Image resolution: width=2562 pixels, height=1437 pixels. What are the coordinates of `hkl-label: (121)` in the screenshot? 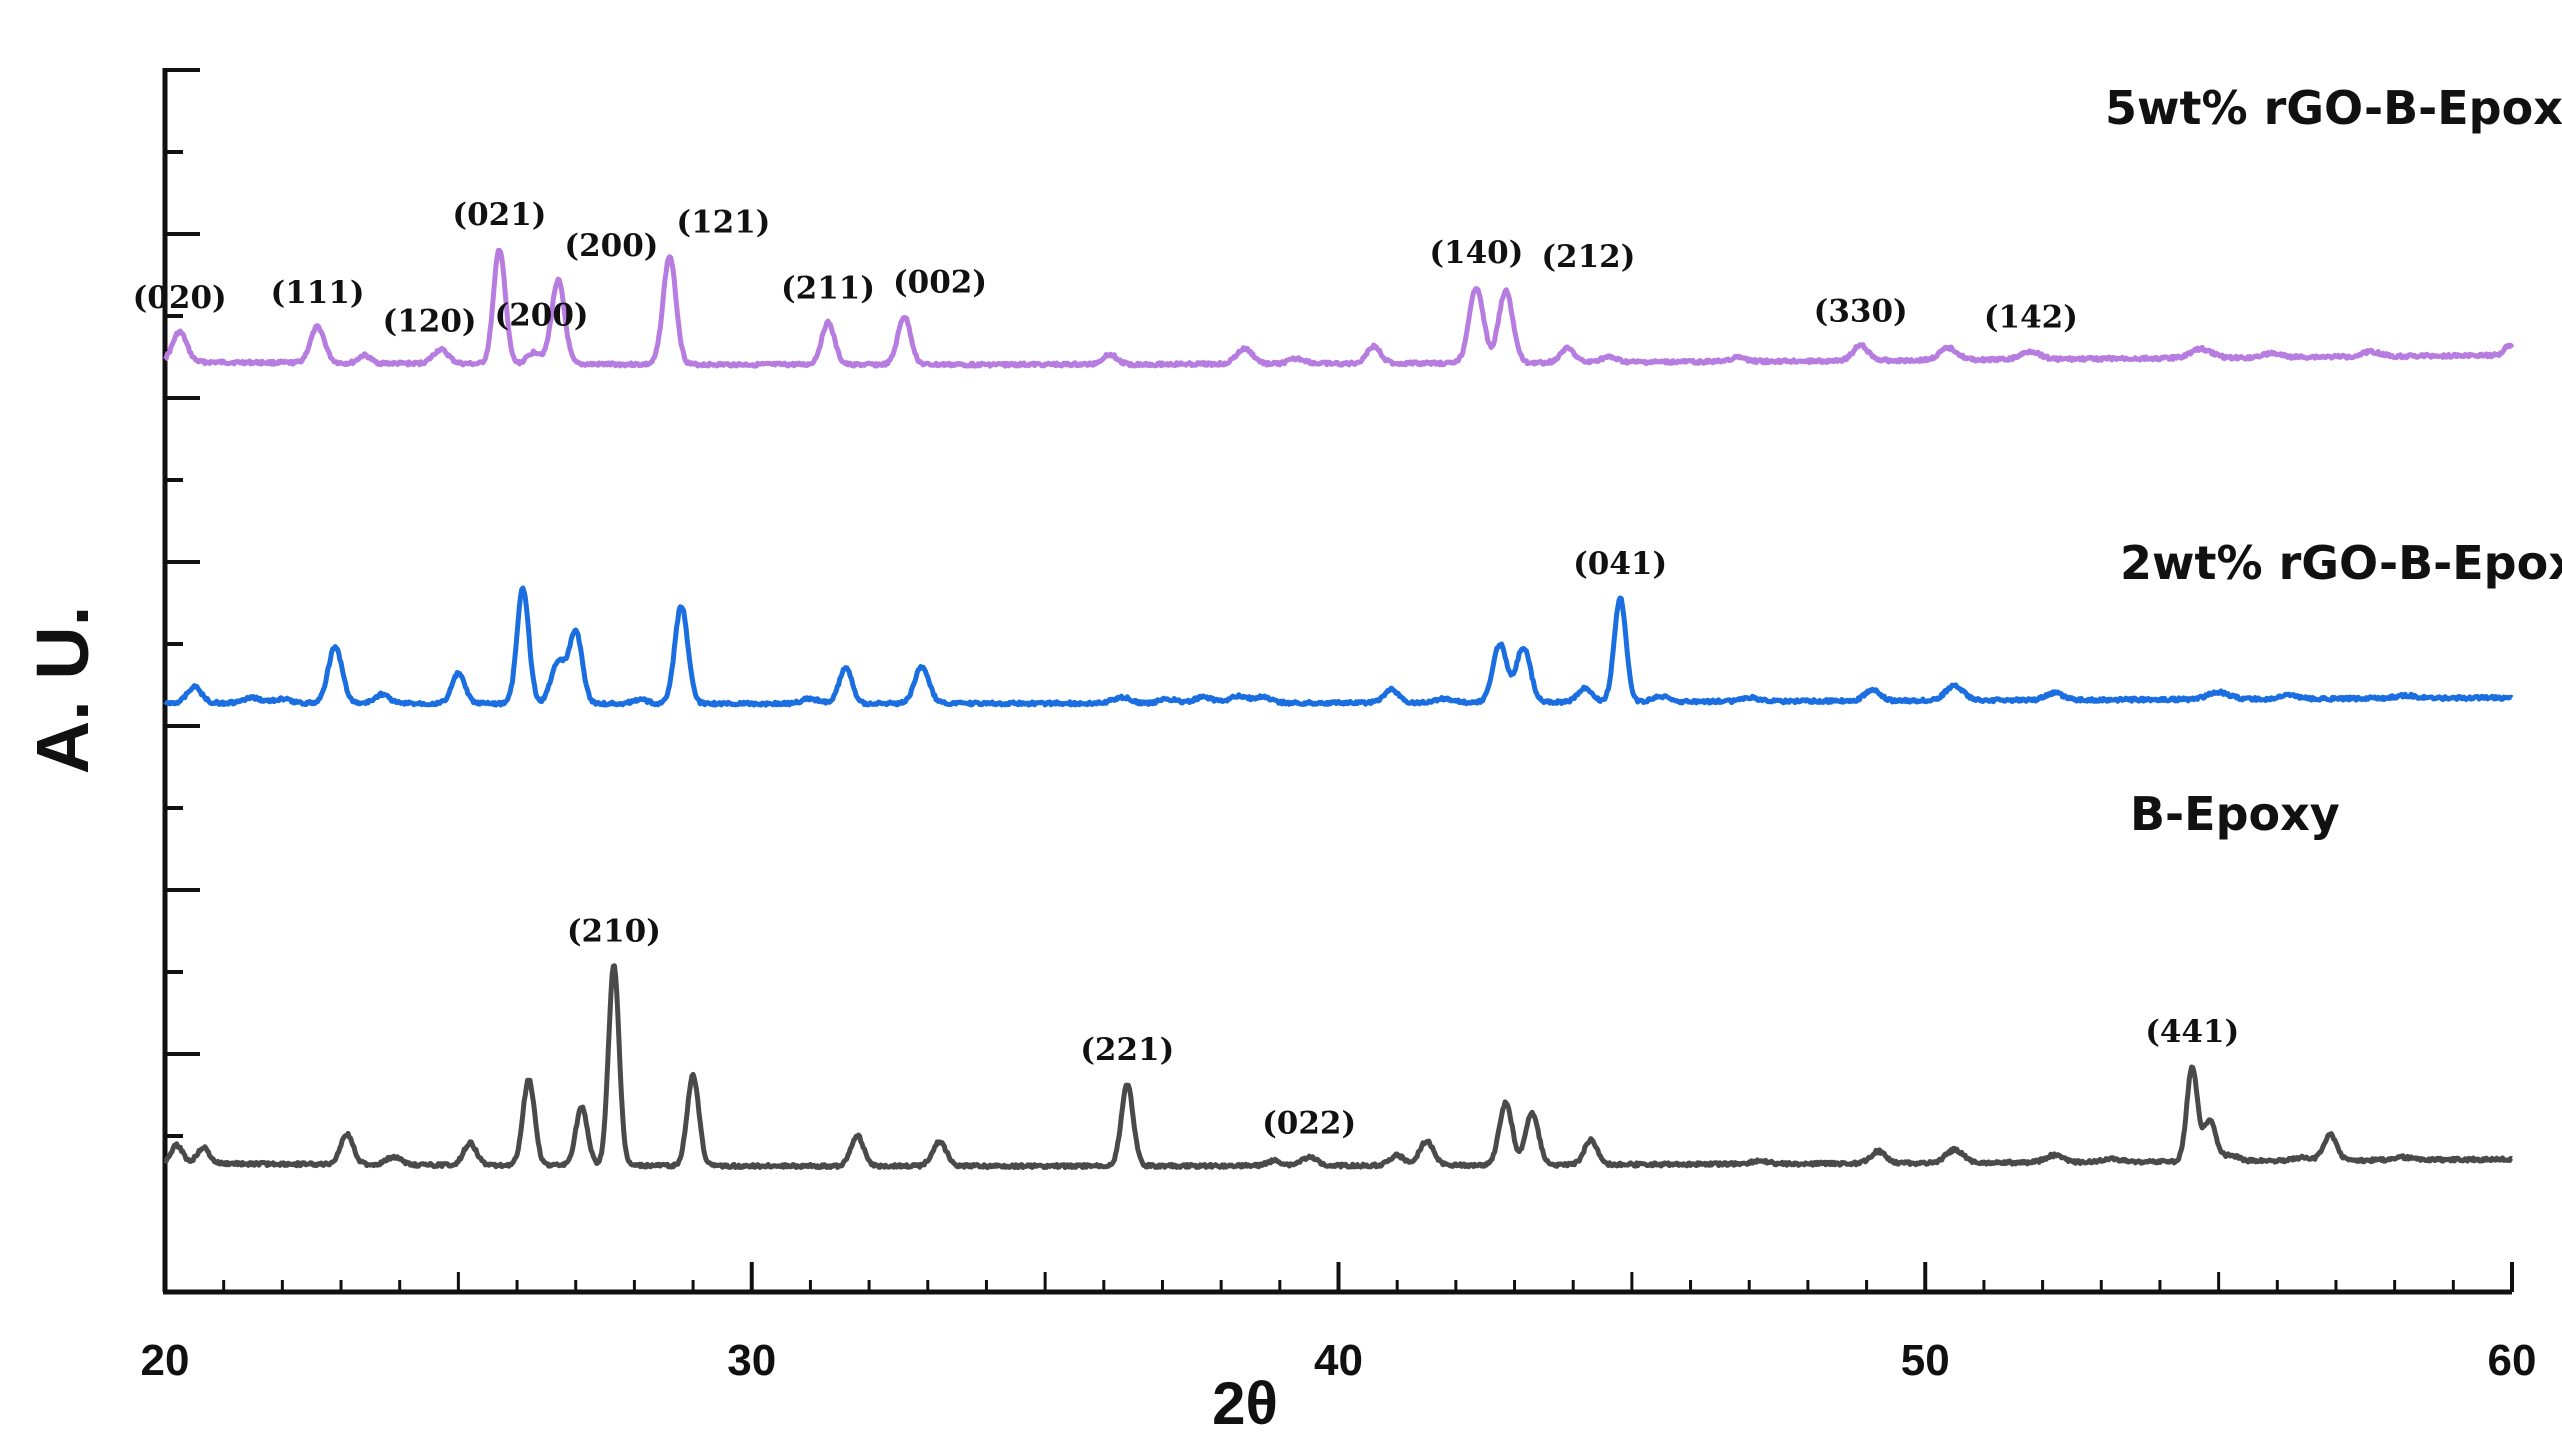 It's located at (723, 222).